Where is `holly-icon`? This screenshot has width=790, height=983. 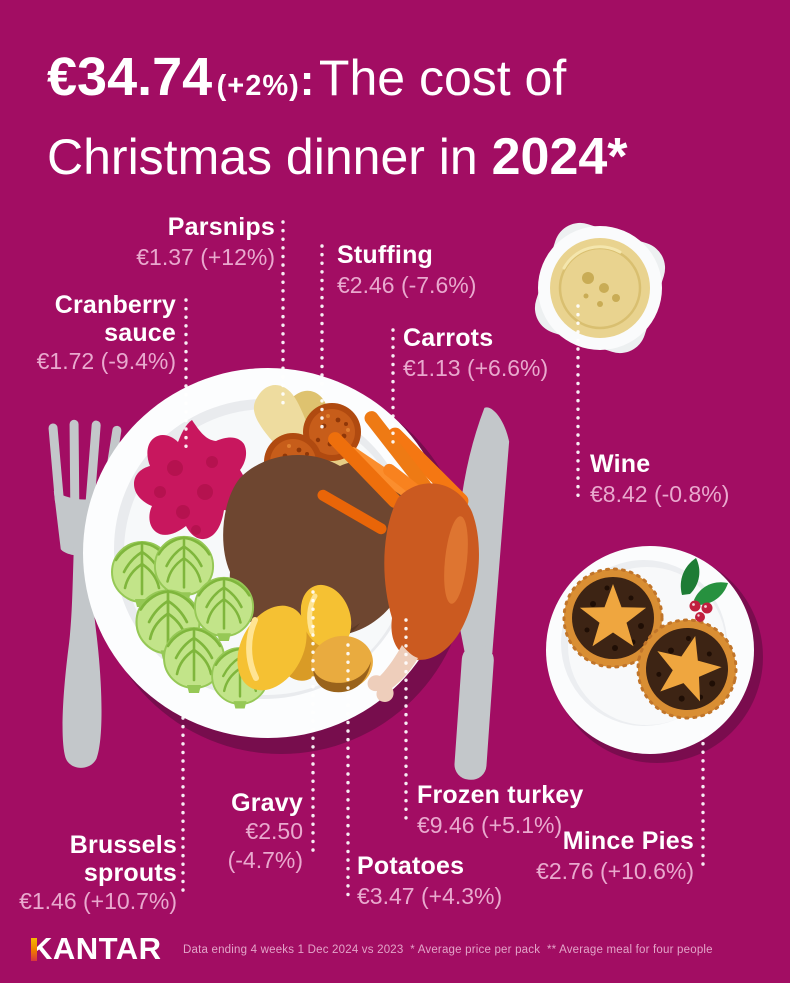 holly-icon is located at coordinates (704, 590).